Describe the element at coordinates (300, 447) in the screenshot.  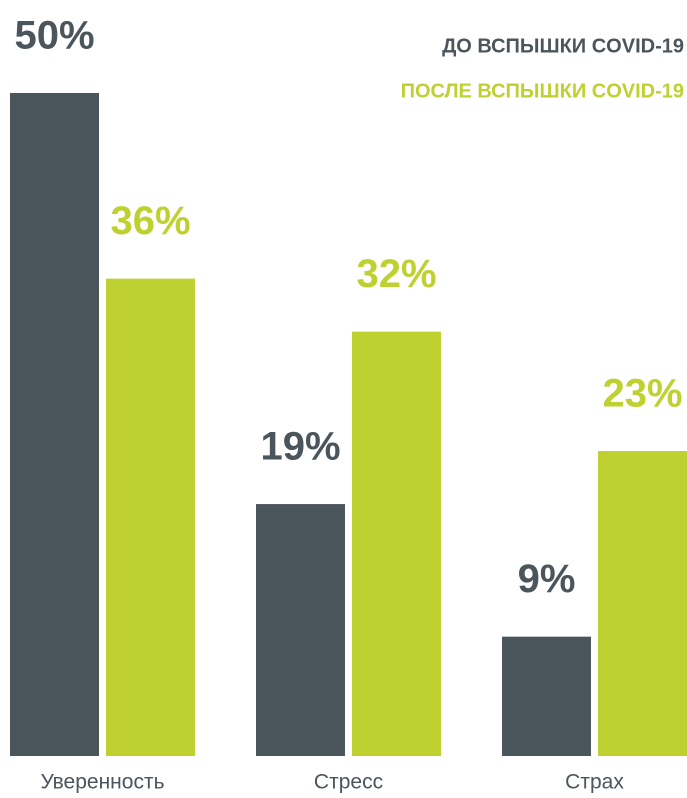
I see `data-label: 19%` at that location.